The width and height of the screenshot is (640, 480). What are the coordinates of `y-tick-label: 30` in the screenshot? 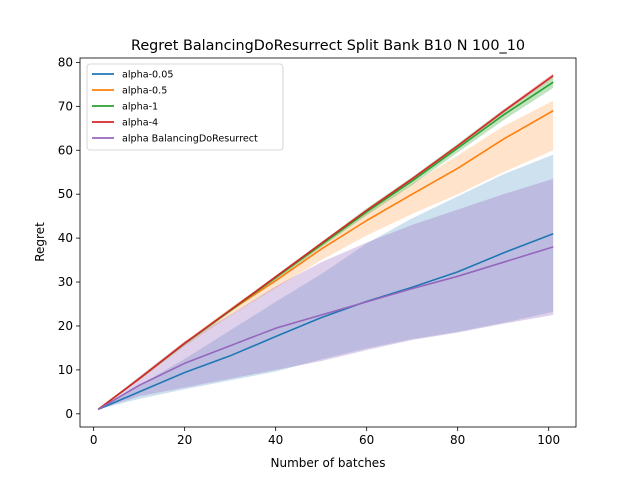 It's located at (65, 282).